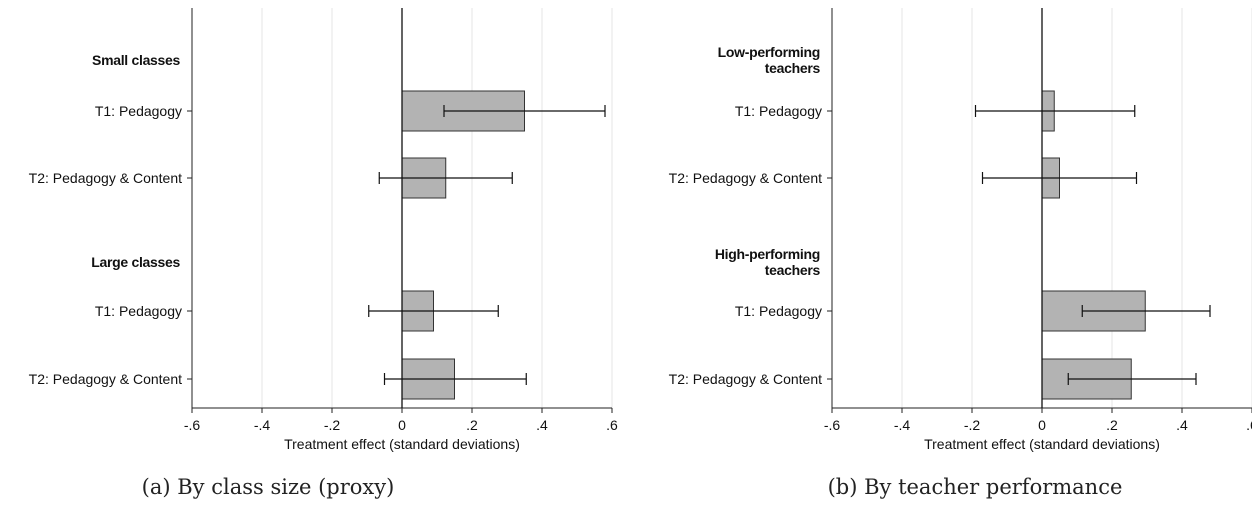 This screenshot has height=510, width=1252. Describe the element at coordinates (136, 60) in the screenshot. I see `group-label: Small classes` at that location.